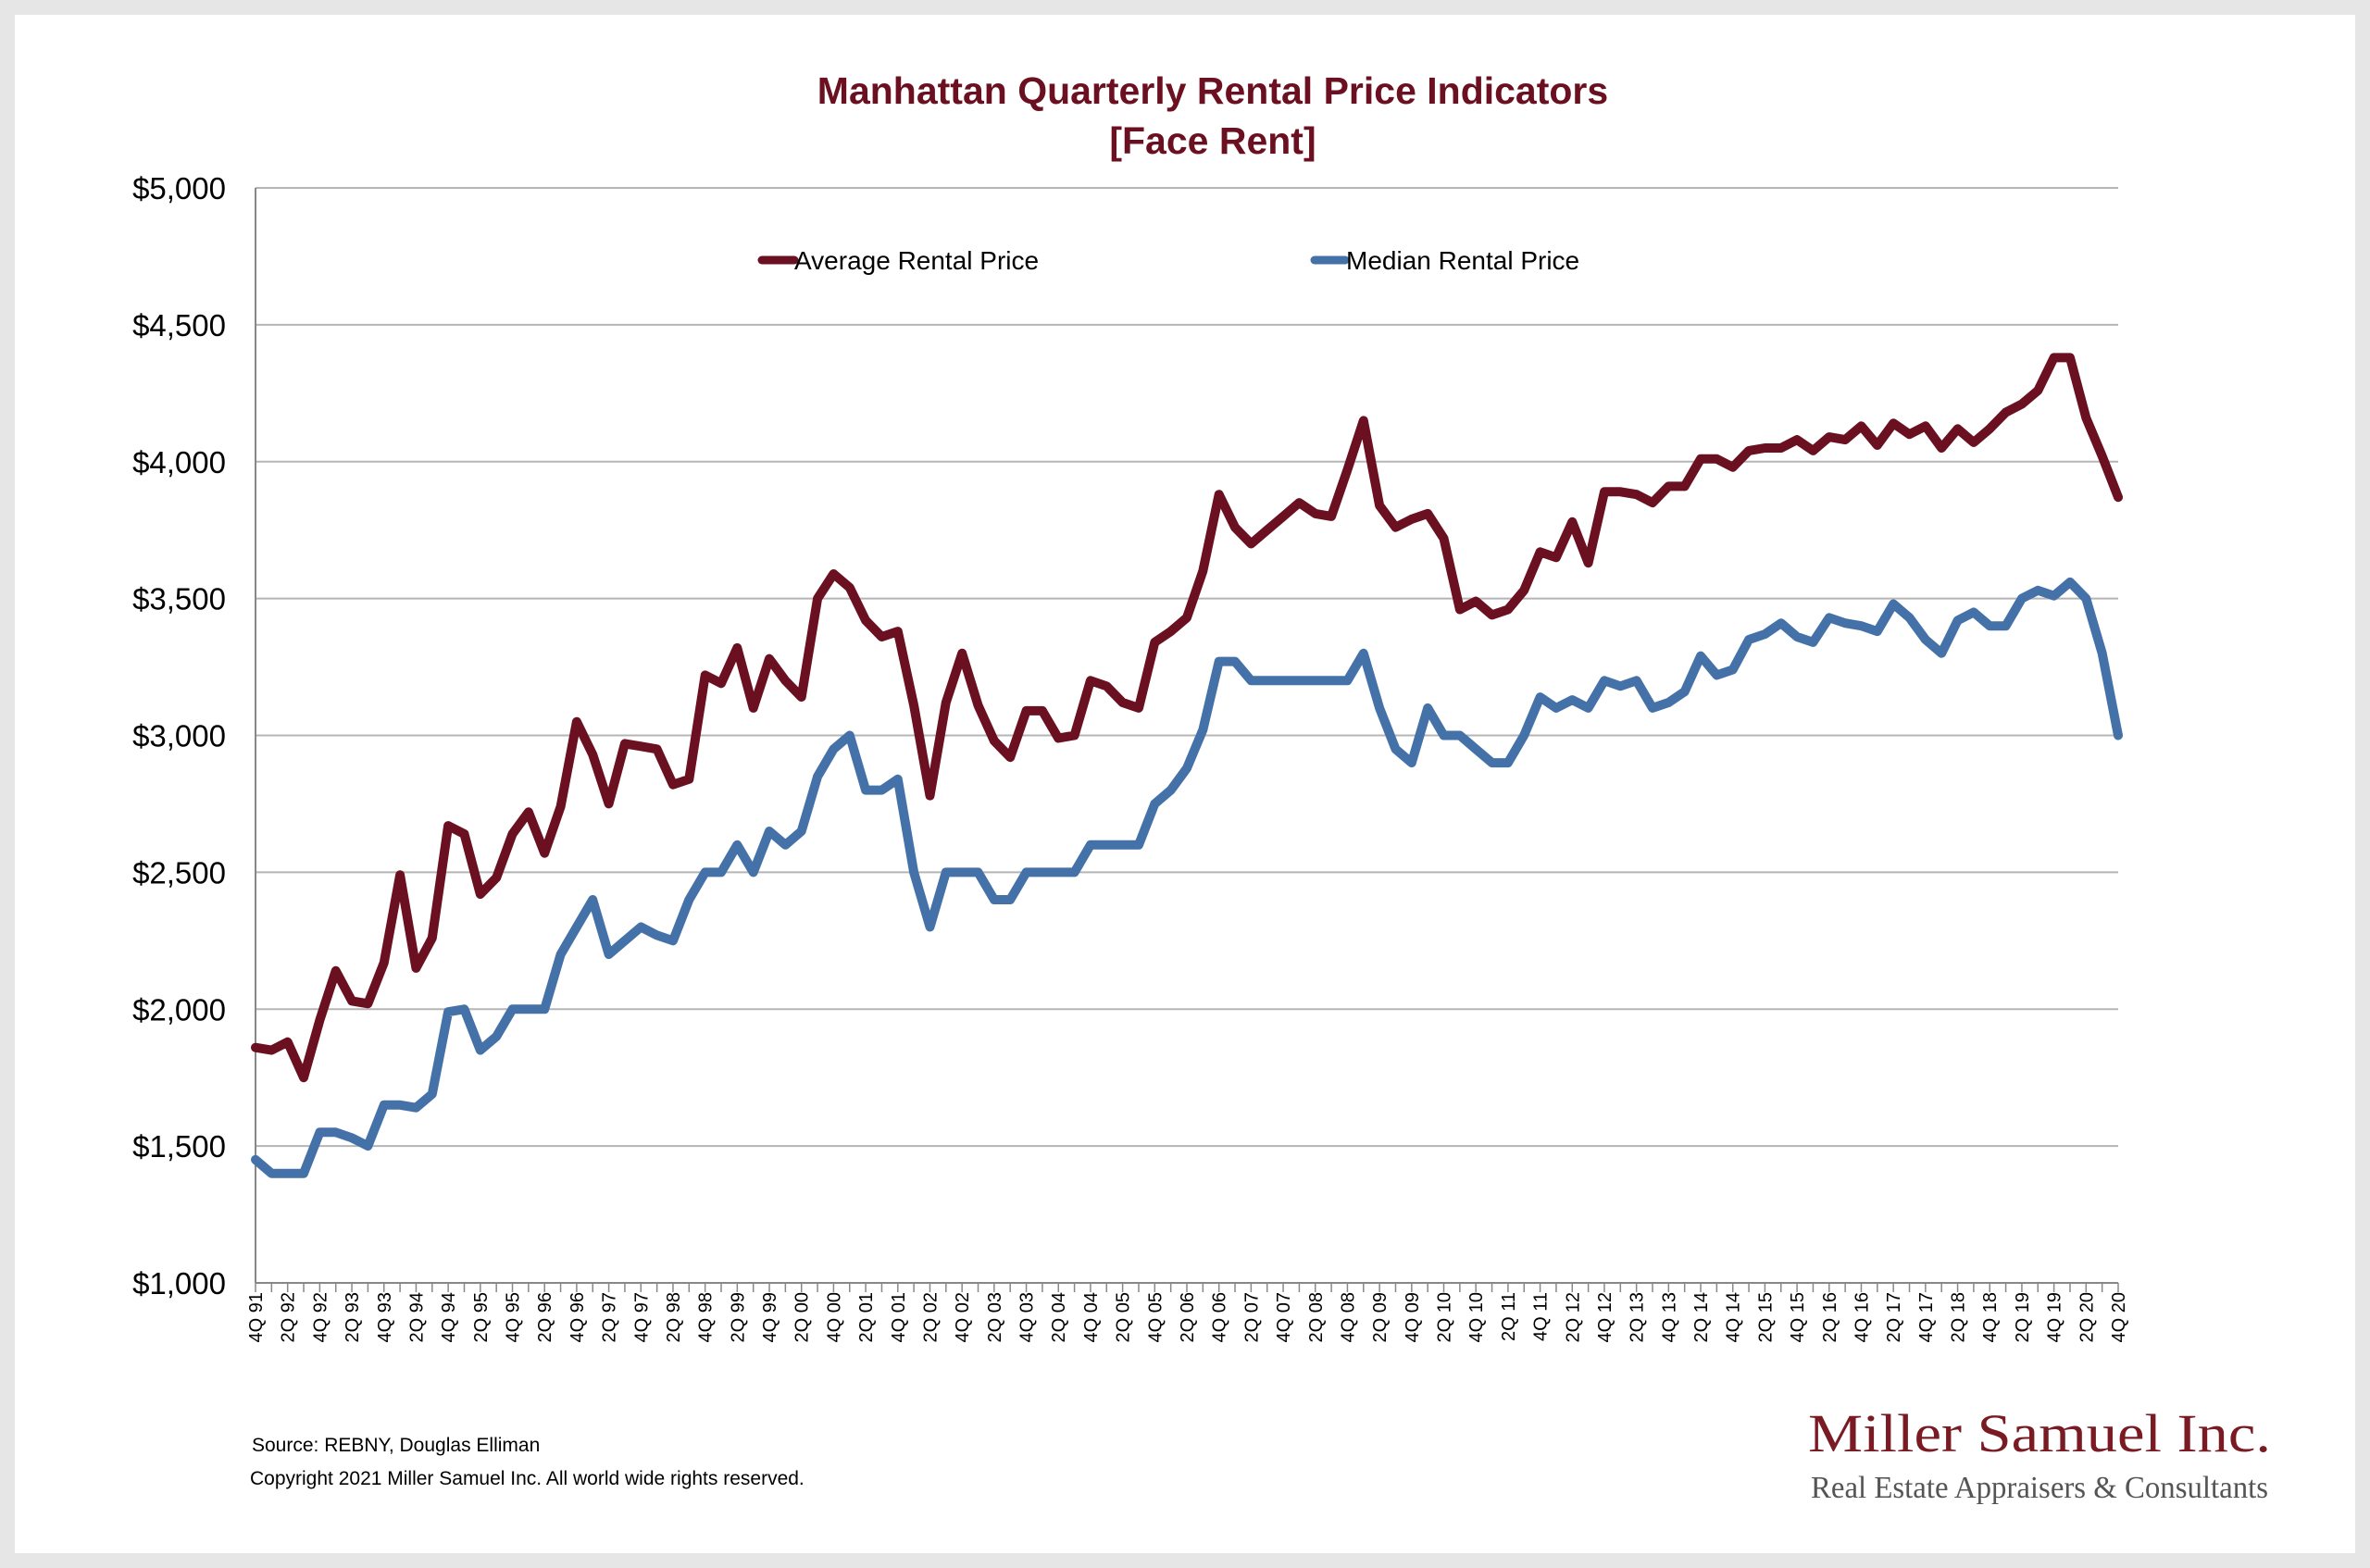 This screenshot has width=2370, height=1568. I want to click on x-tick-label: 4Q 99, so click(770, 1317).